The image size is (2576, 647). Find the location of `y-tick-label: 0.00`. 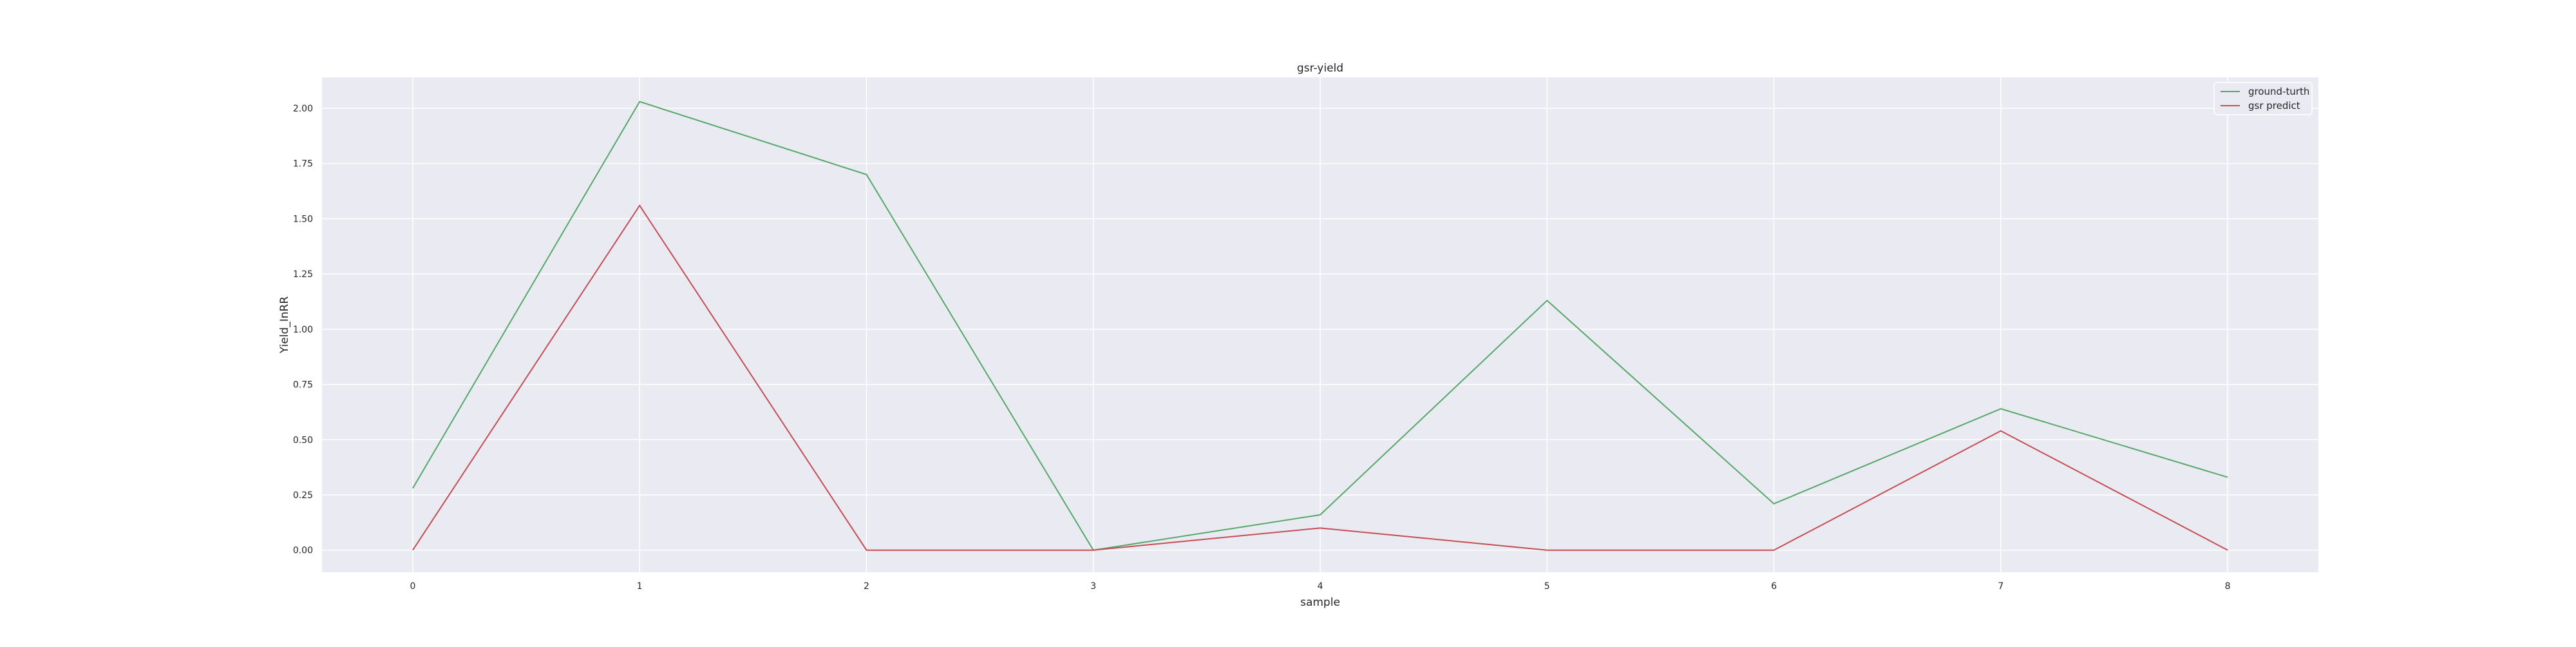

y-tick-label: 0.00 is located at coordinates (303, 551).